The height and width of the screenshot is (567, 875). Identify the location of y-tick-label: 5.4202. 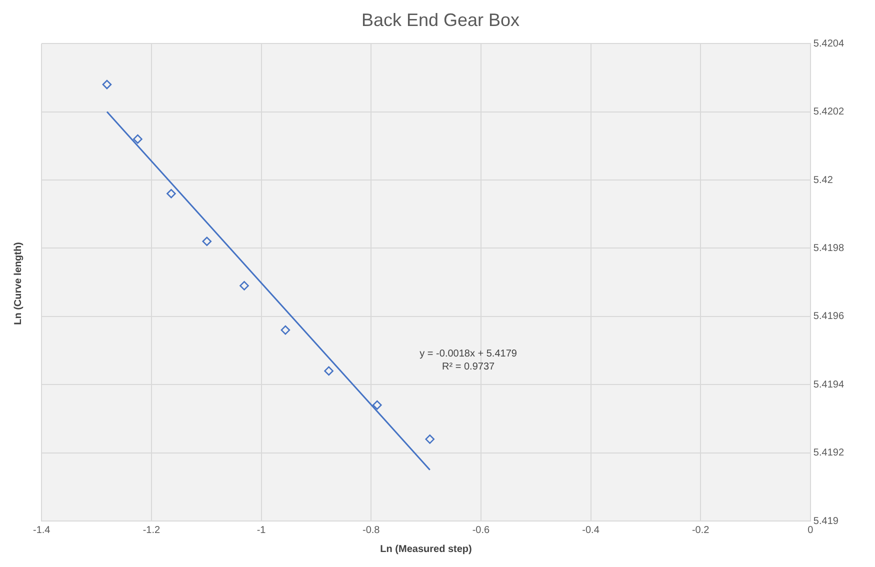
(828, 112).